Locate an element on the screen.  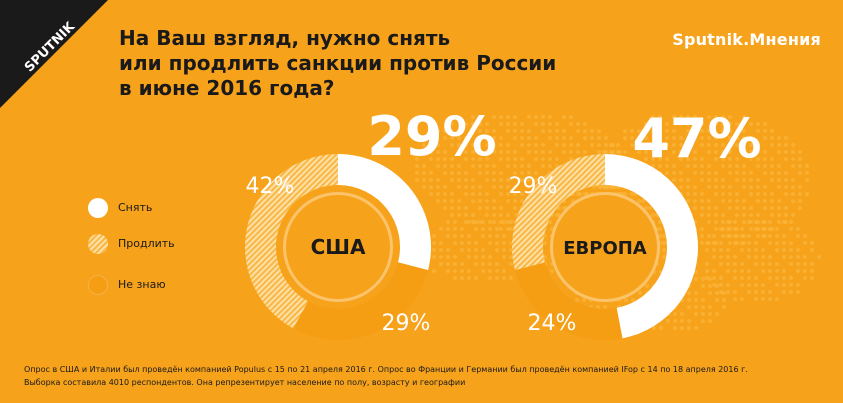
slice-label-unknown: 24% is located at coordinates (552, 323).